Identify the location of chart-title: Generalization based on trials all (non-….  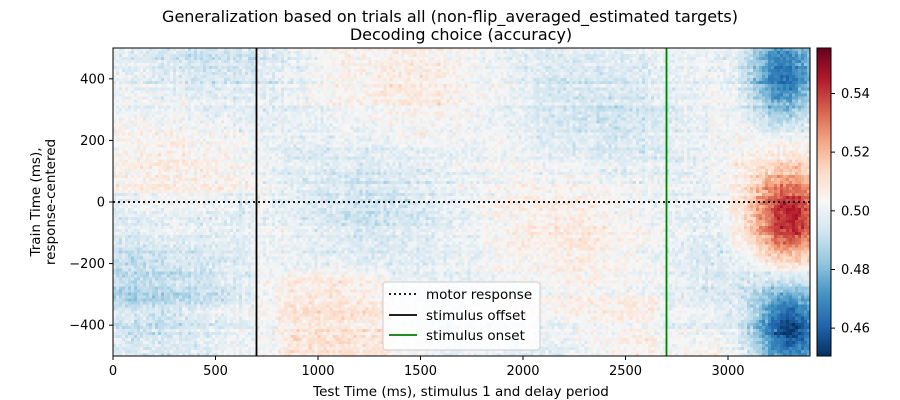
(450, 17).